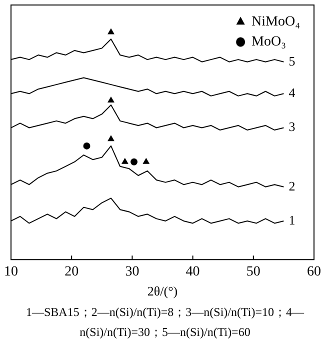  I want to click on series-label: 5, so click(292, 60).